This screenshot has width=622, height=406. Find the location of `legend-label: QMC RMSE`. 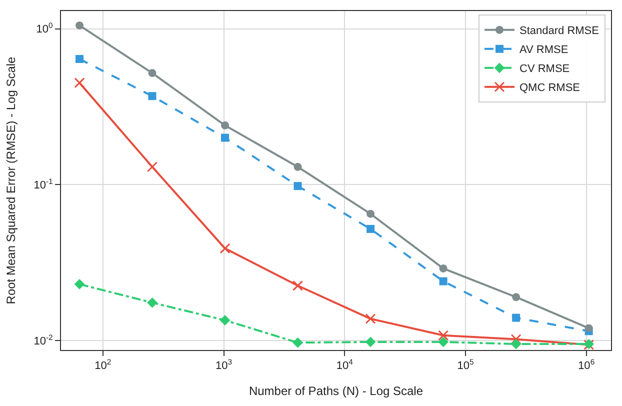

legend-label: QMC RMSE is located at coordinates (550, 88).